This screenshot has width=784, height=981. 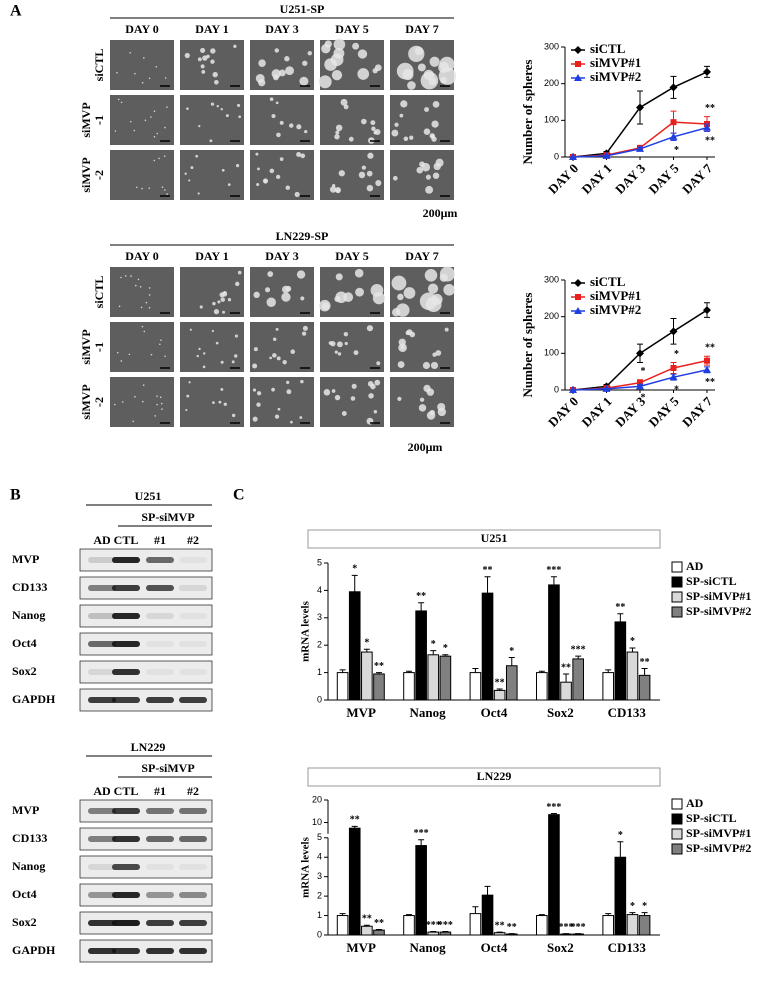 I want to click on column-label: DAY 1, so click(x=211, y=29).